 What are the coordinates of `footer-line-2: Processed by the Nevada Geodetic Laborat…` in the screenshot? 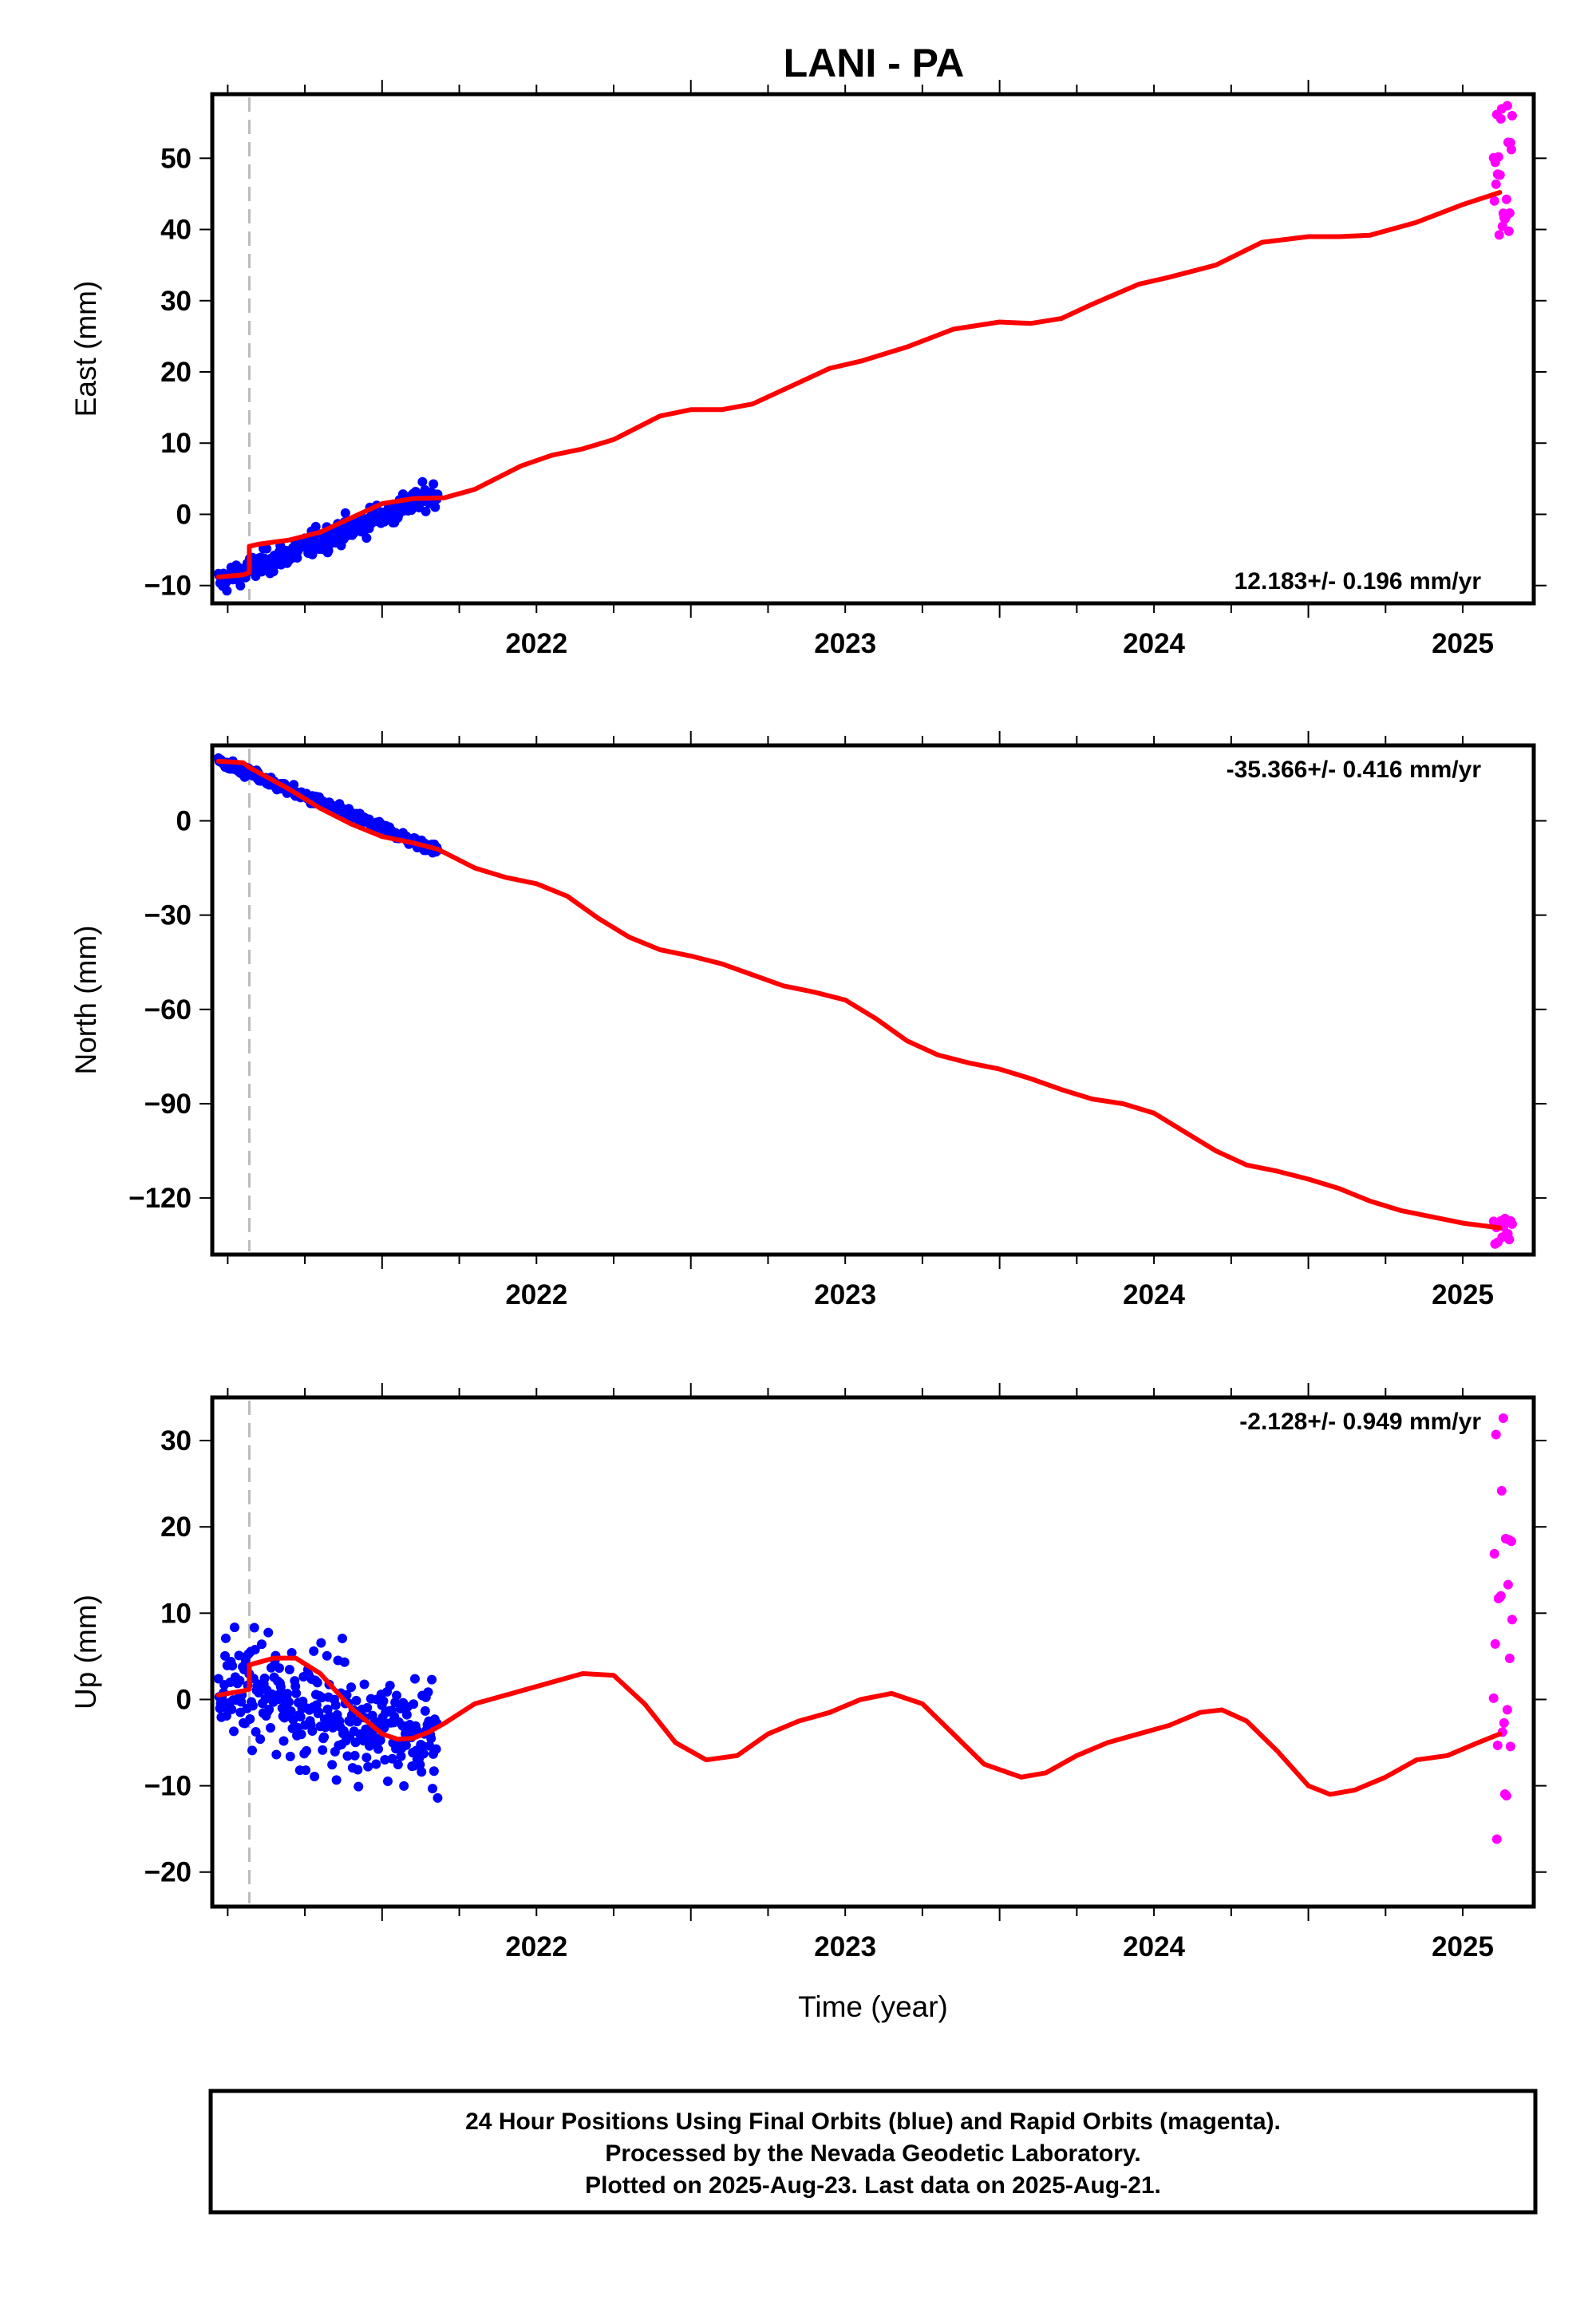 It's located at (873, 2153).